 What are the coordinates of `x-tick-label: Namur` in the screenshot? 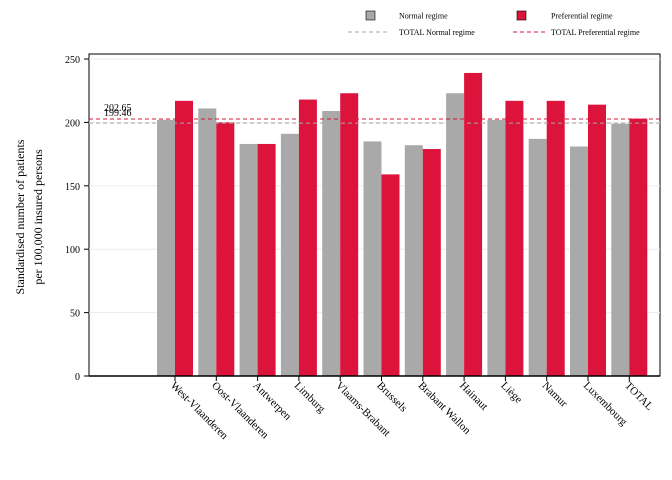 It's located at (555, 395).